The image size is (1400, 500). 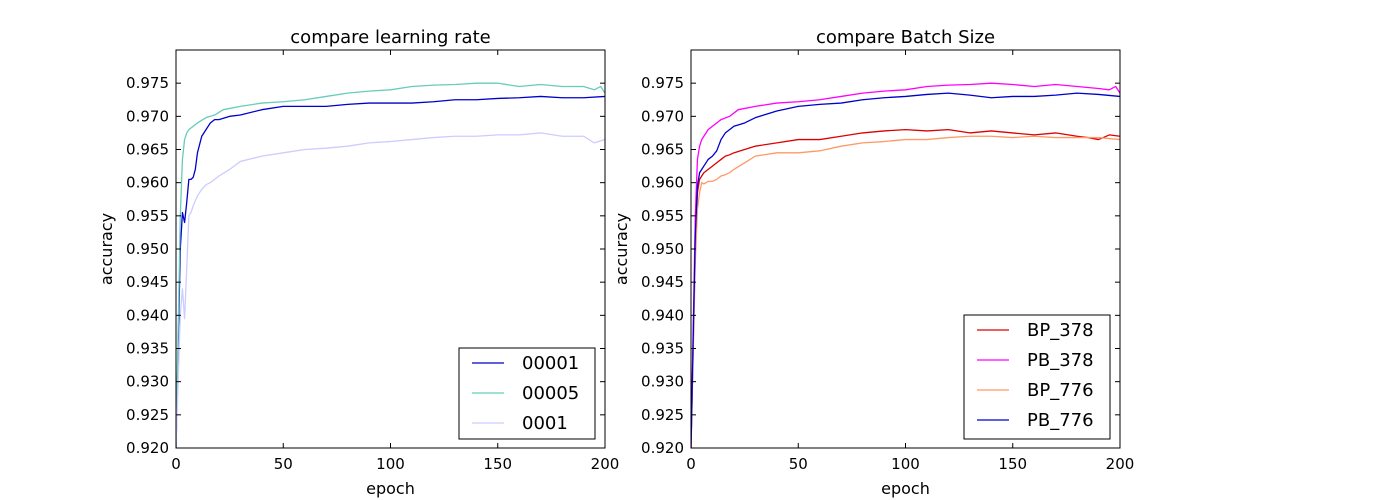 I want to click on legend-label: 0001, so click(x=545, y=423).